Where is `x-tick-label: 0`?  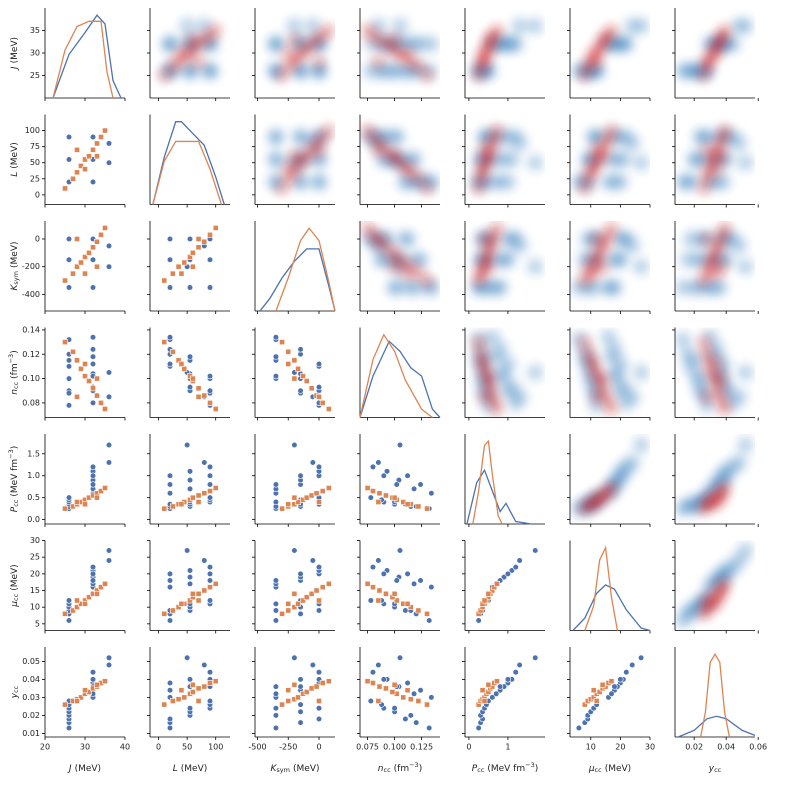
x-tick-label: 0 is located at coordinates (158, 747).